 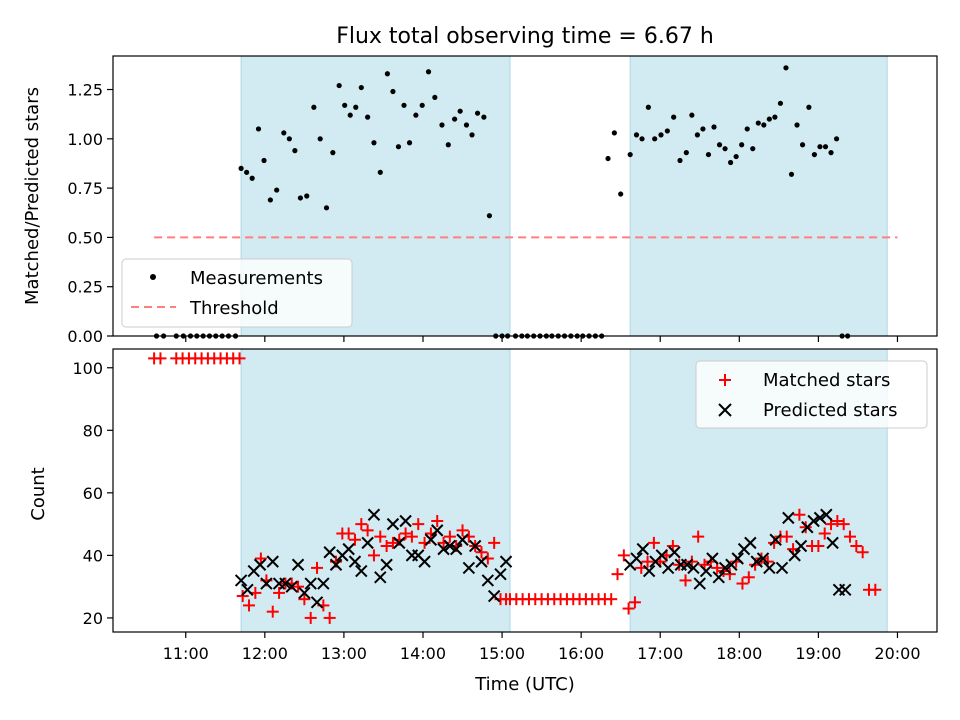 What do you see at coordinates (85, 336) in the screenshot?
I see `y-tick-label: 0.00` at bounding box center [85, 336].